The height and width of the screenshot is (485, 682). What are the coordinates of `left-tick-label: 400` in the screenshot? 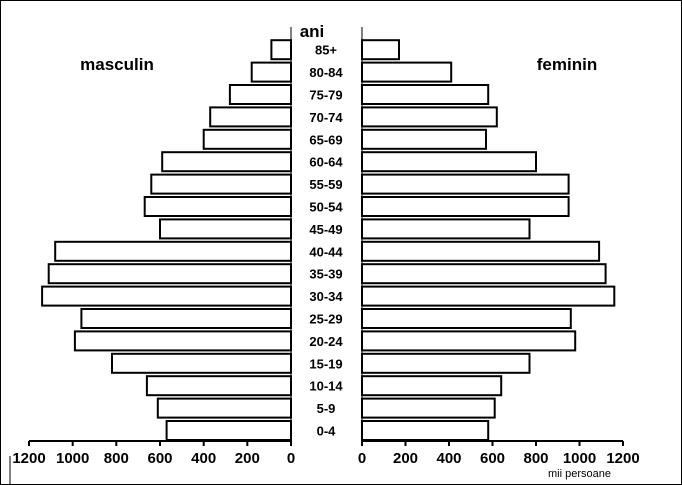 It's located at (203, 458).